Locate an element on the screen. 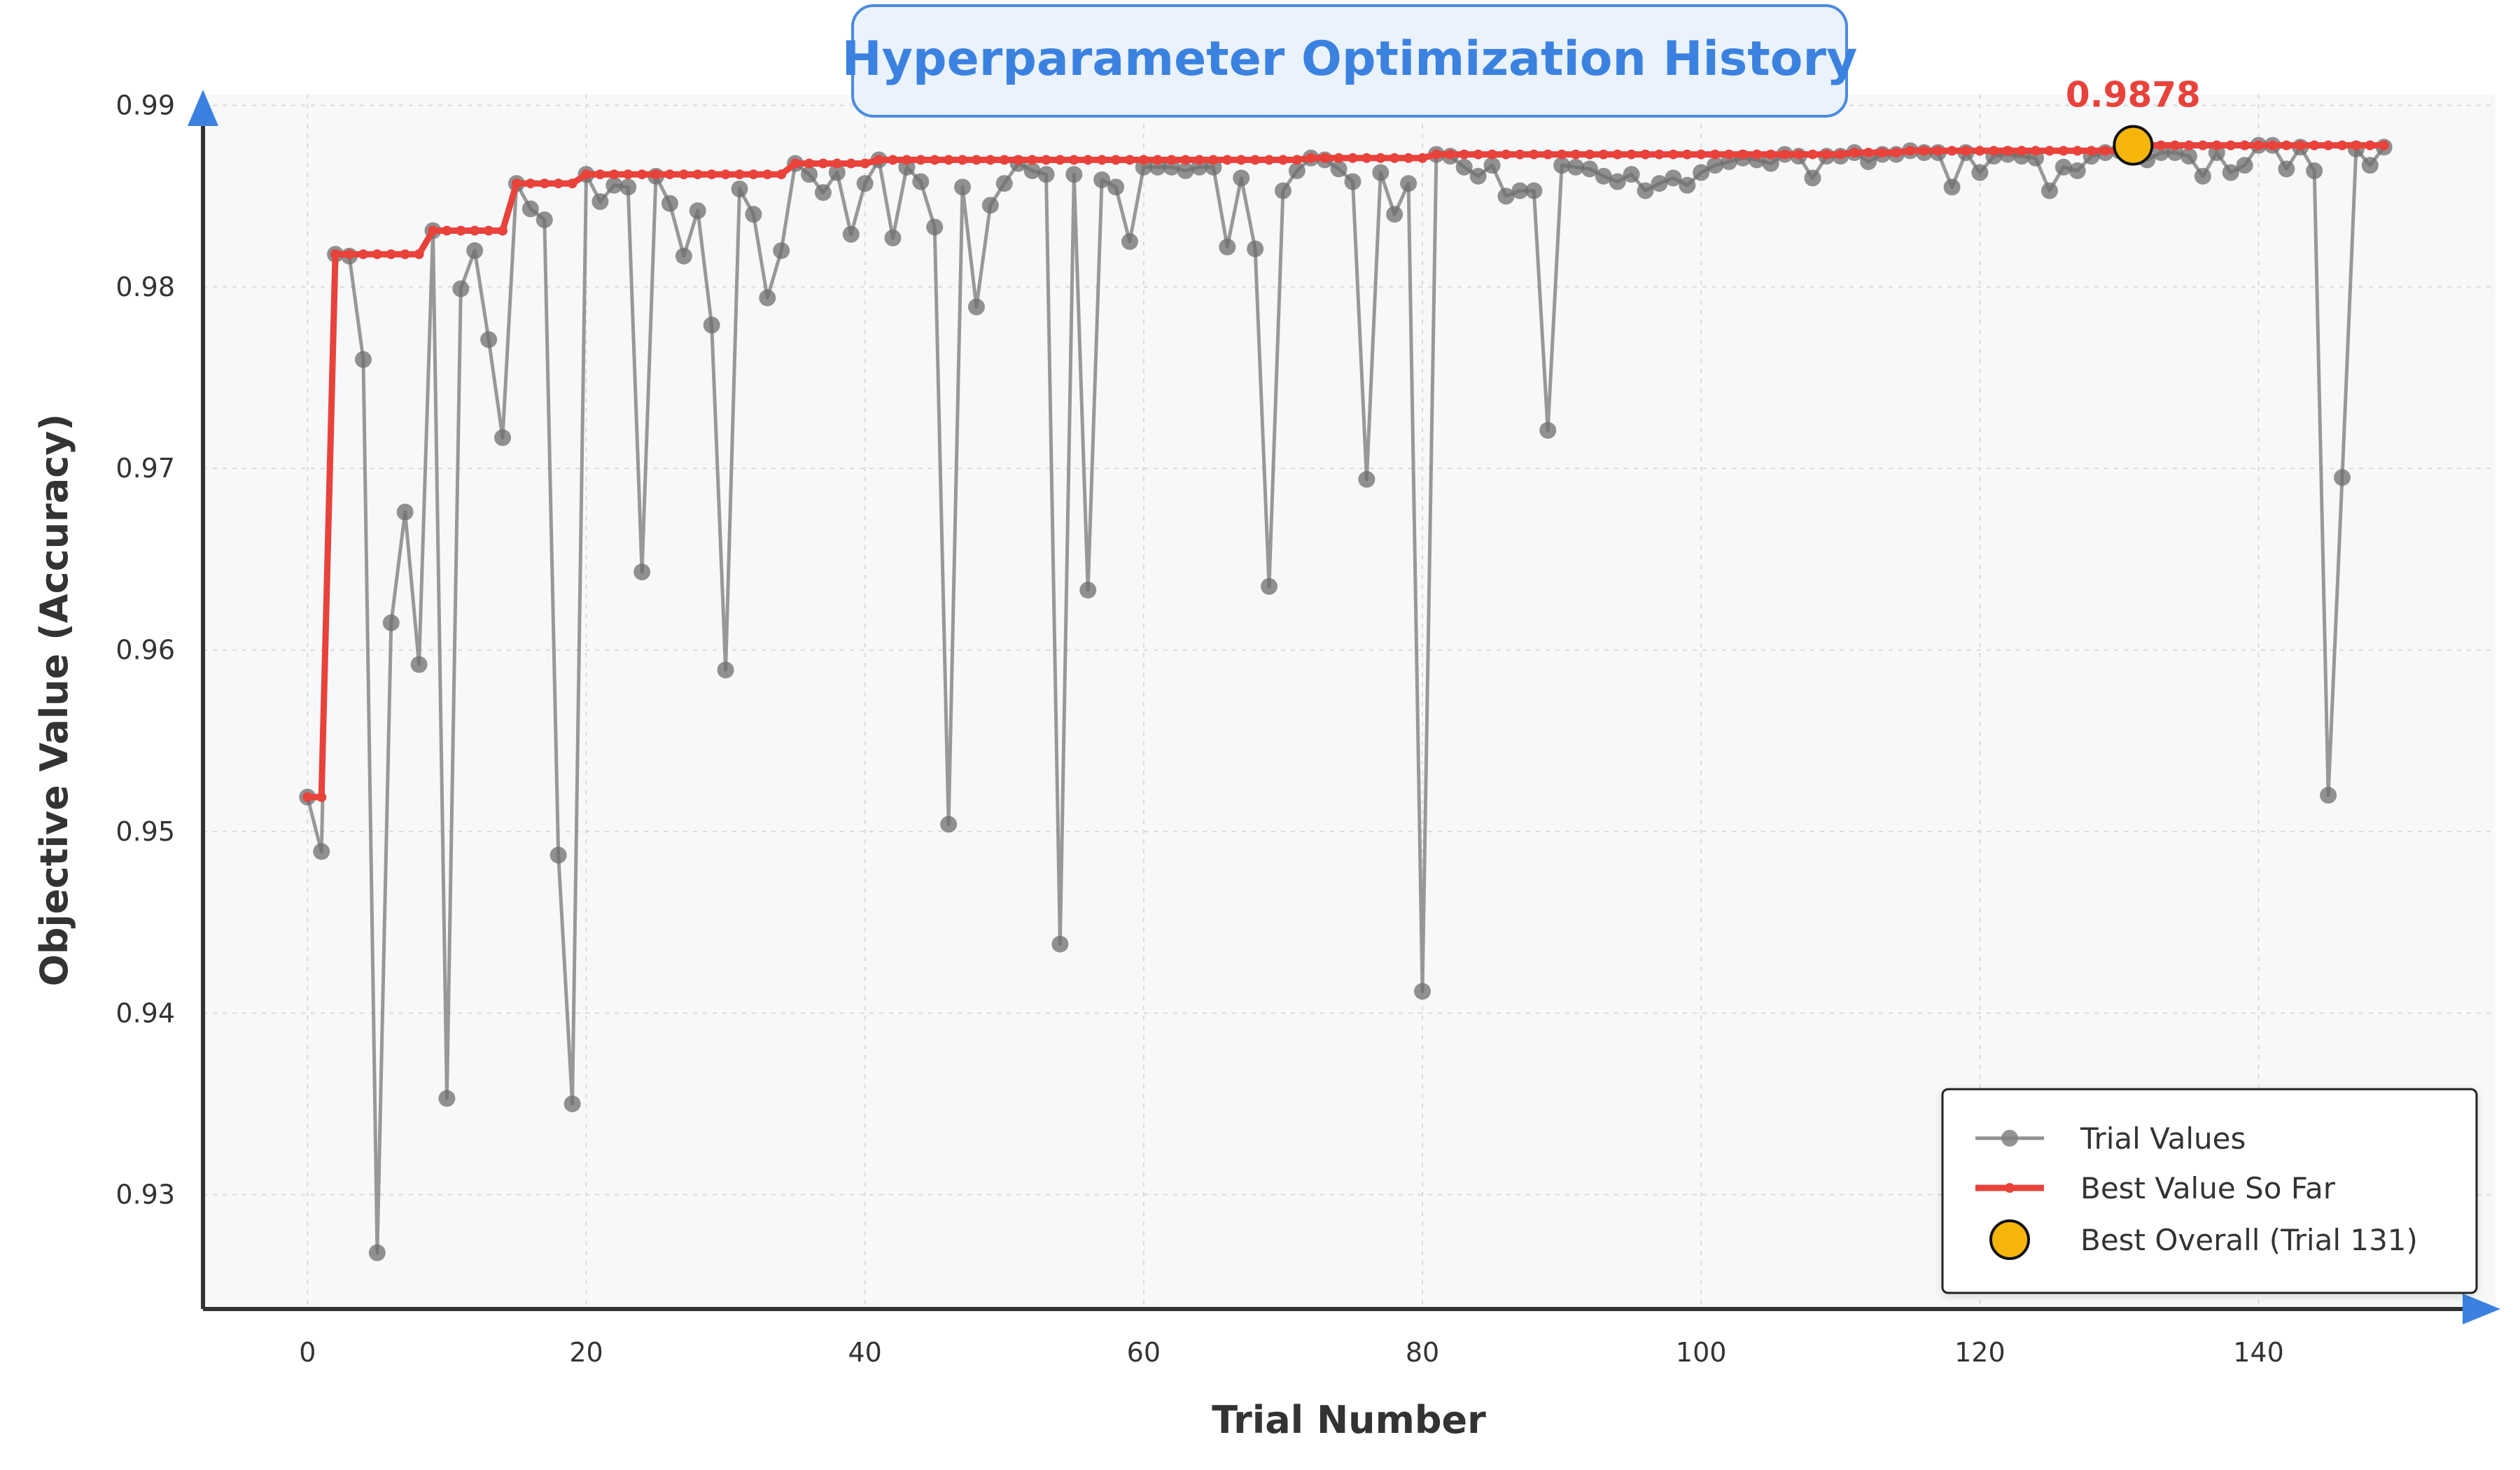 This screenshot has width=2520, height=1470. legend-label-trials: Trial Values is located at coordinates (2163, 1138).